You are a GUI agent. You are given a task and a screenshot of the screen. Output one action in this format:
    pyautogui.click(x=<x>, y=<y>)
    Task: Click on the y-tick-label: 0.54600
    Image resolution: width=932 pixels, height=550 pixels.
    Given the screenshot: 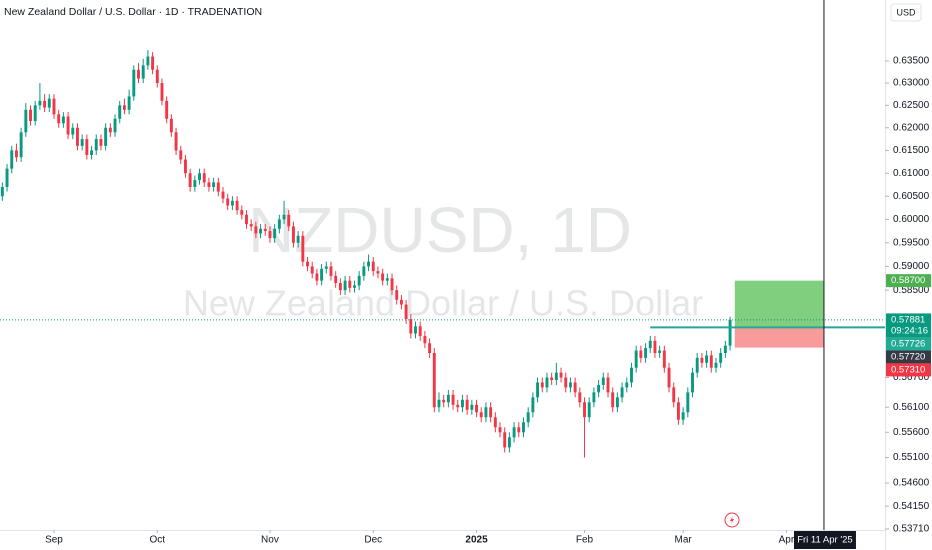 What is the action you would take?
    pyautogui.click(x=911, y=483)
    